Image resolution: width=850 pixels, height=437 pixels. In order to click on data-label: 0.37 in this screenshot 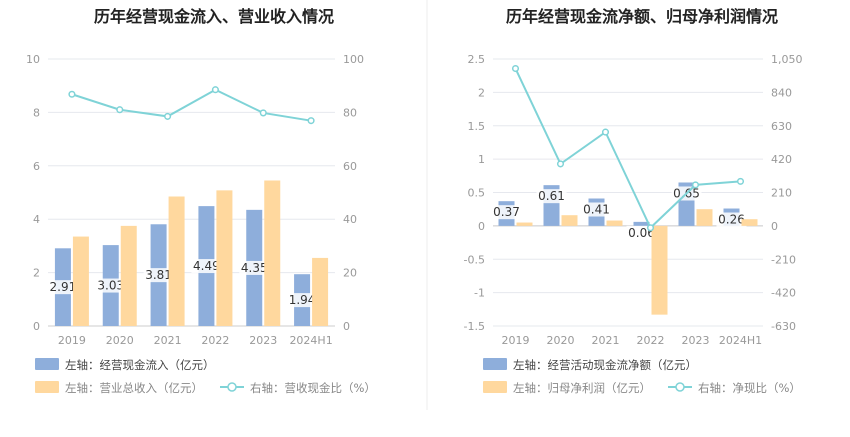, I will do `click(506, 212)`.